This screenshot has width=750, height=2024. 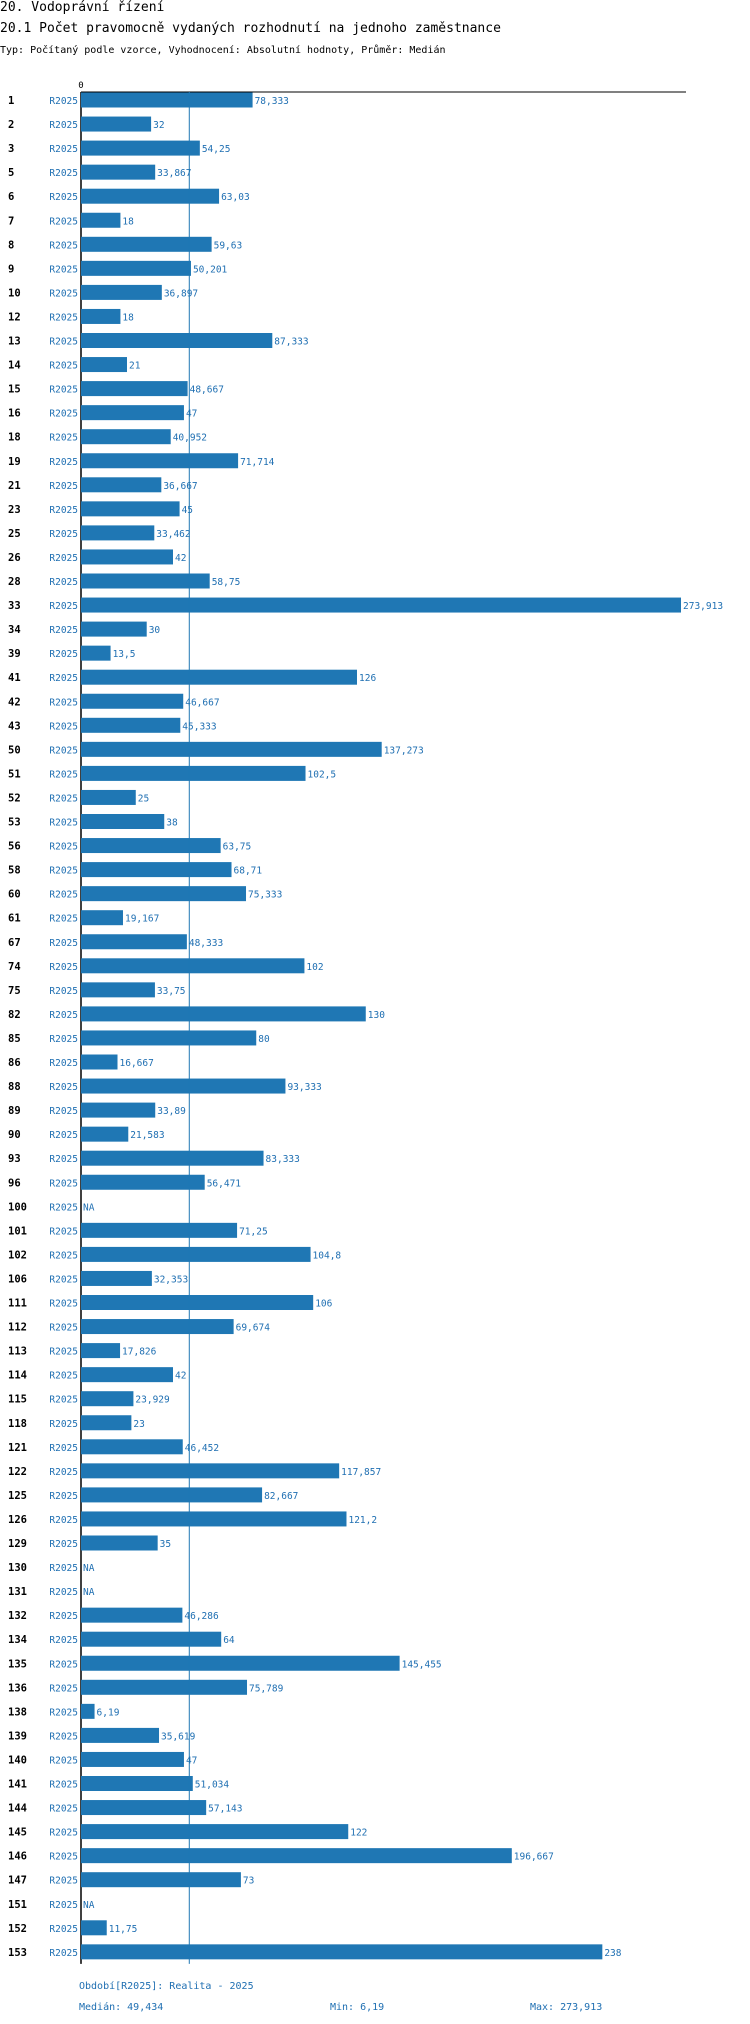 I want to click on row-label: 23, so click(x=14, y=510).